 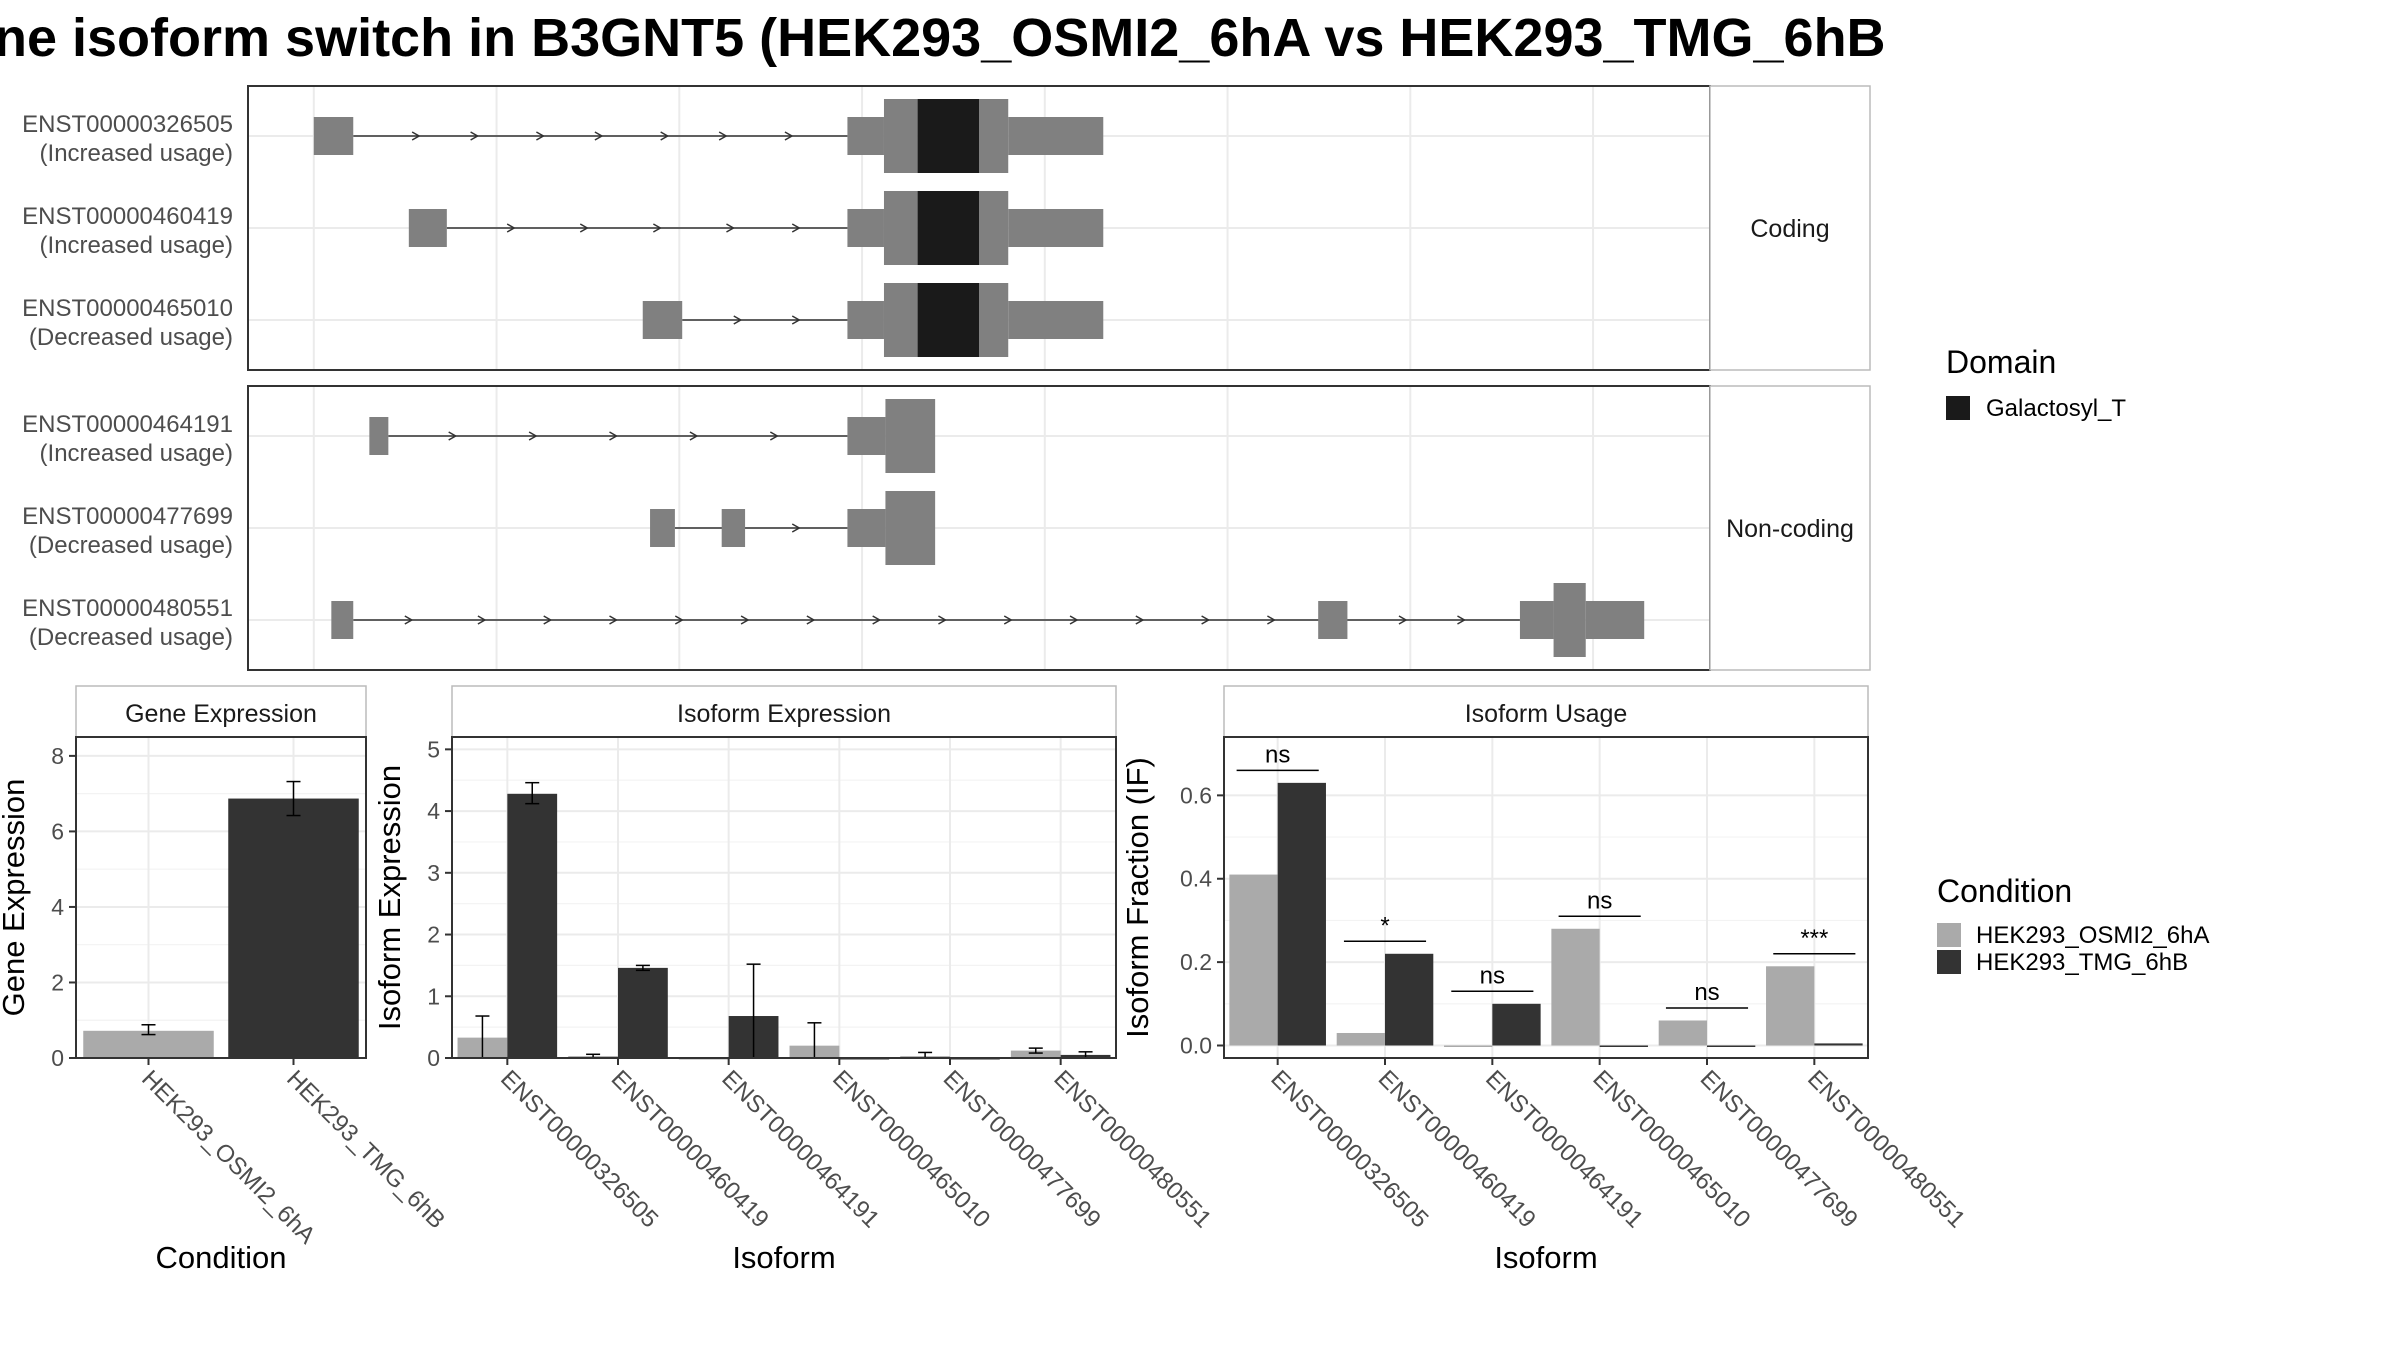 What do you see at coordinates (1196, 879) in the screenshot?
I see `y-tick-label: 0.4` at bounding box center [1196, 879].